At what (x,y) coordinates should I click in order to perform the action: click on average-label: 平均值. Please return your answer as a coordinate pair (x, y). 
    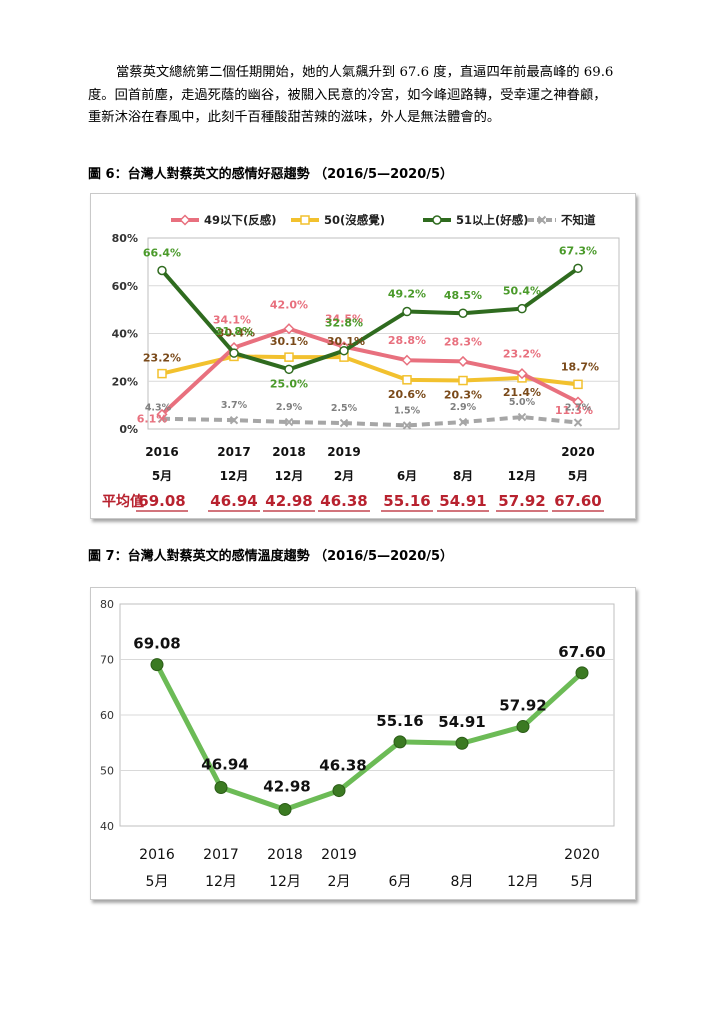
    Looking at the image, I should click on (123, 501).